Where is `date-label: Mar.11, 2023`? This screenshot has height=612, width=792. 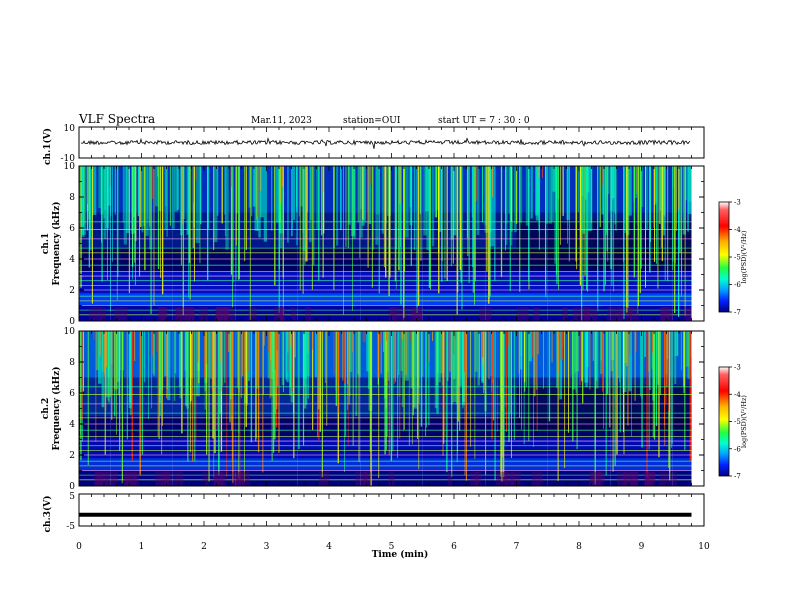 date-label: Mar.11, 2023 is located at coordinates (281, 121).